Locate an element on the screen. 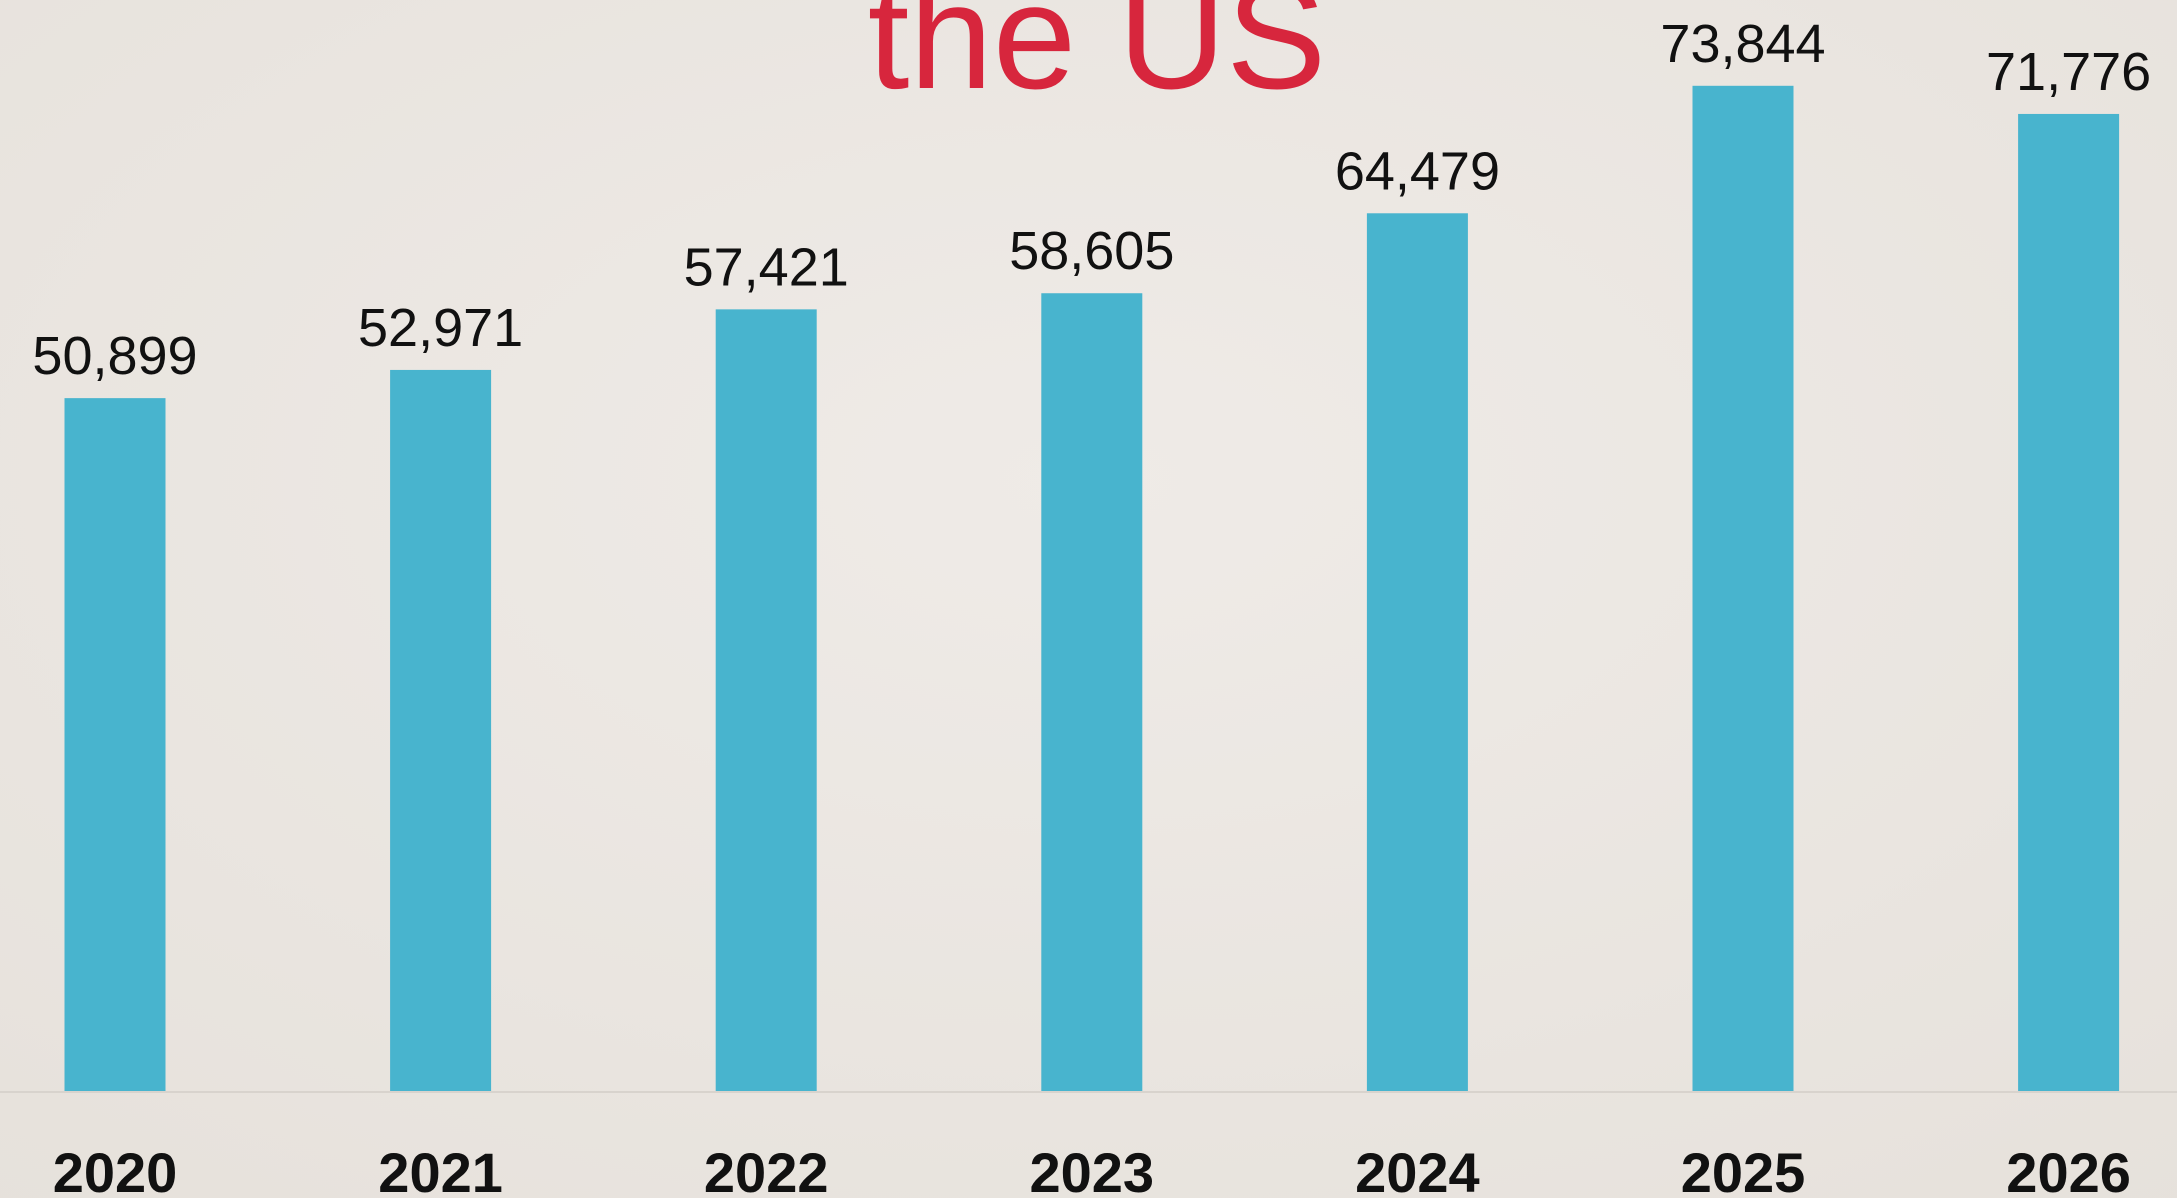  value-label: 71,776 is located at coordinates (2068, 72).